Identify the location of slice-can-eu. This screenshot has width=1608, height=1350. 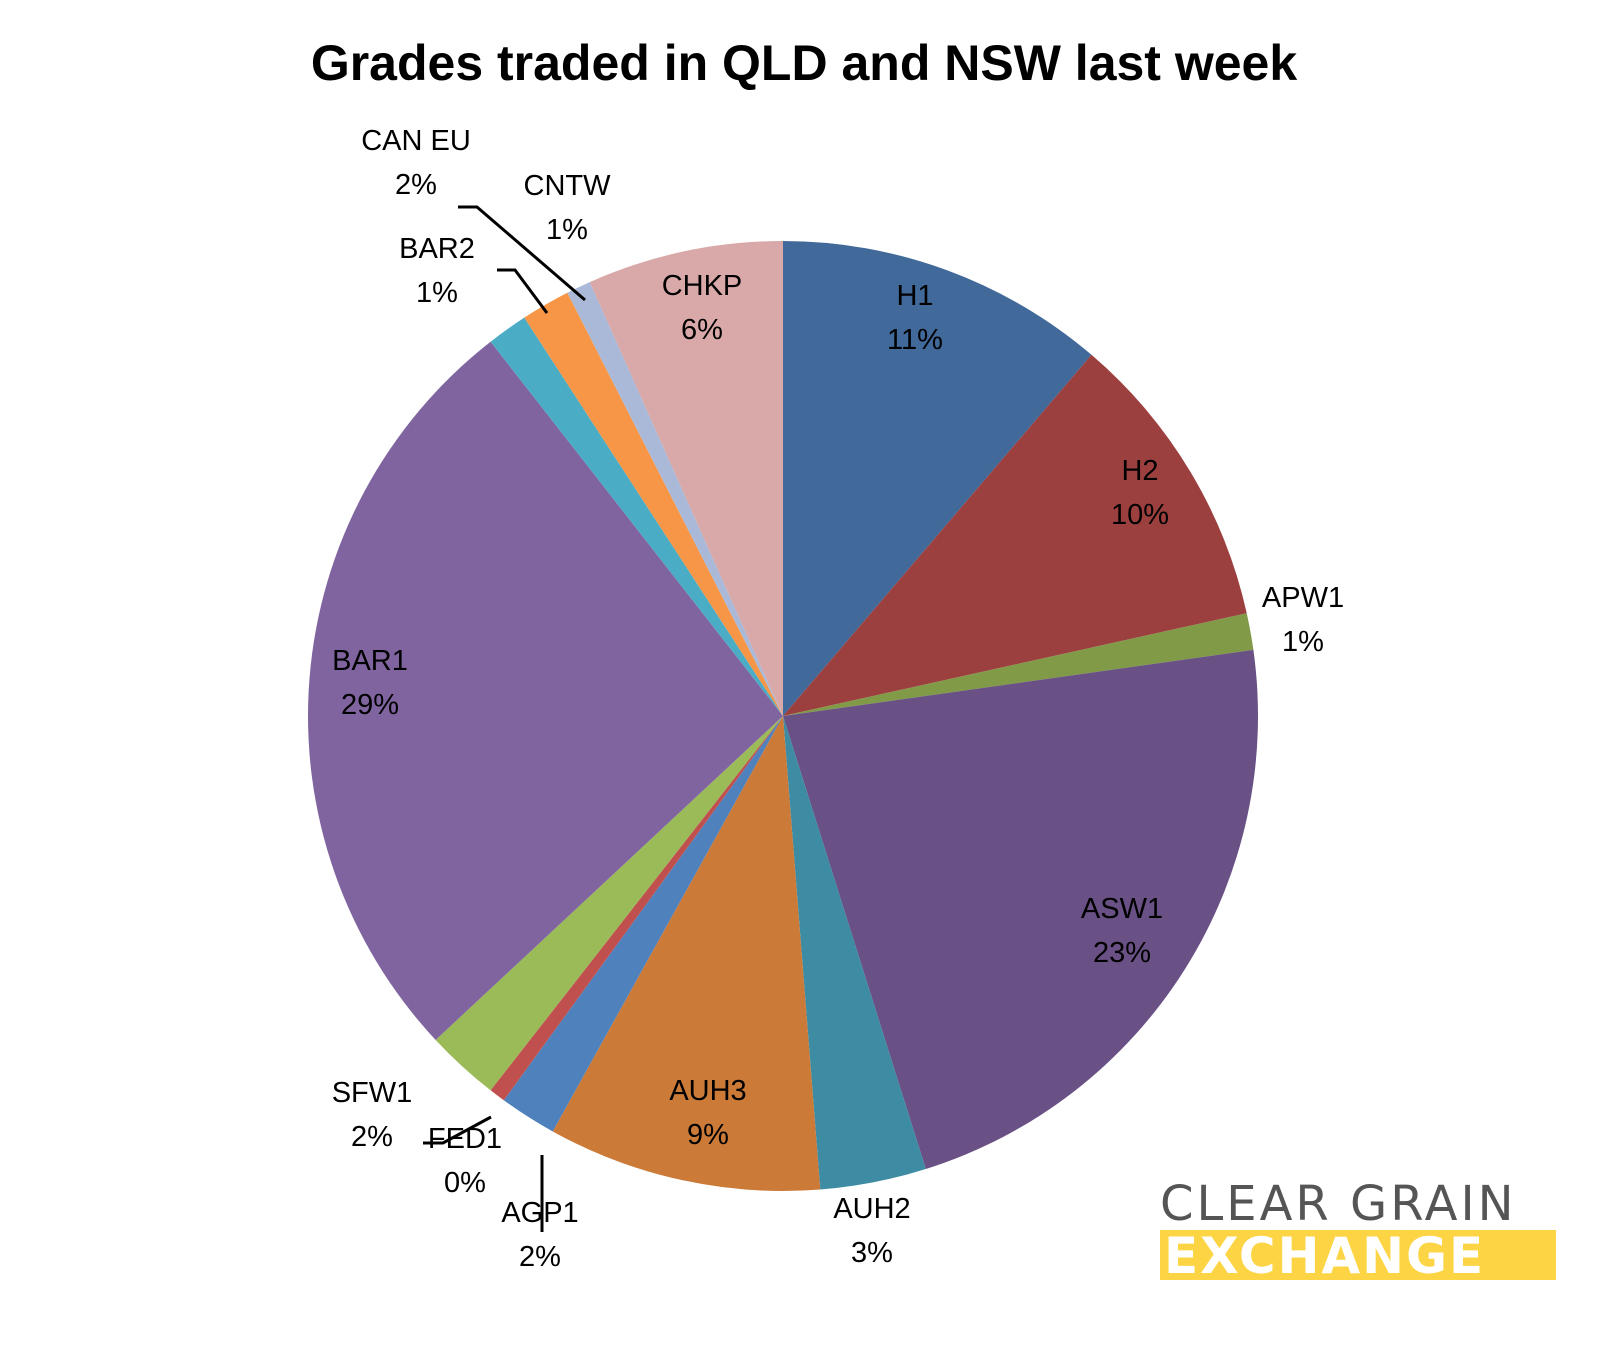
(653, 504).